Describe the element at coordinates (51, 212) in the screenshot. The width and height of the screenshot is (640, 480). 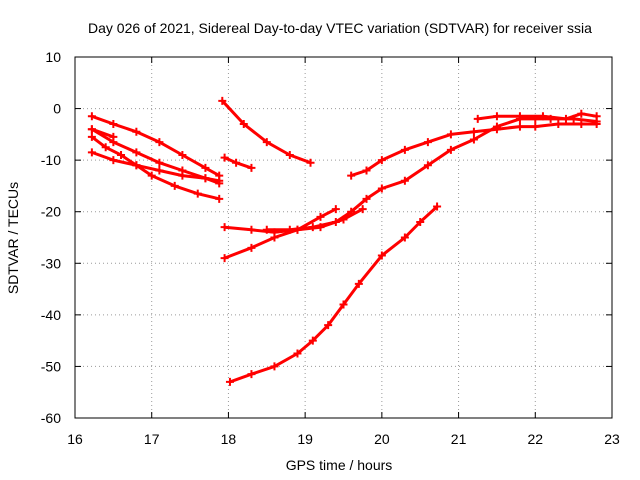
I see `y-tick-label: -20` at that location.